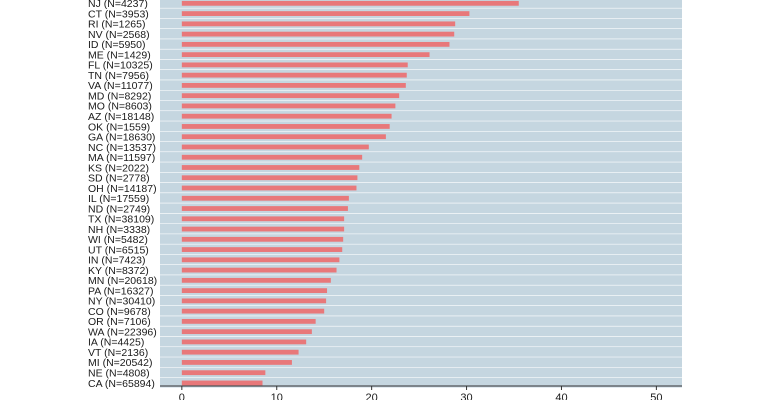 The image size is (770, 405). What do you see at coordinates (116, 45) in the screenshot?
I see `y-tick-label: ID (N=5950)` at bounding box center [116, 45].